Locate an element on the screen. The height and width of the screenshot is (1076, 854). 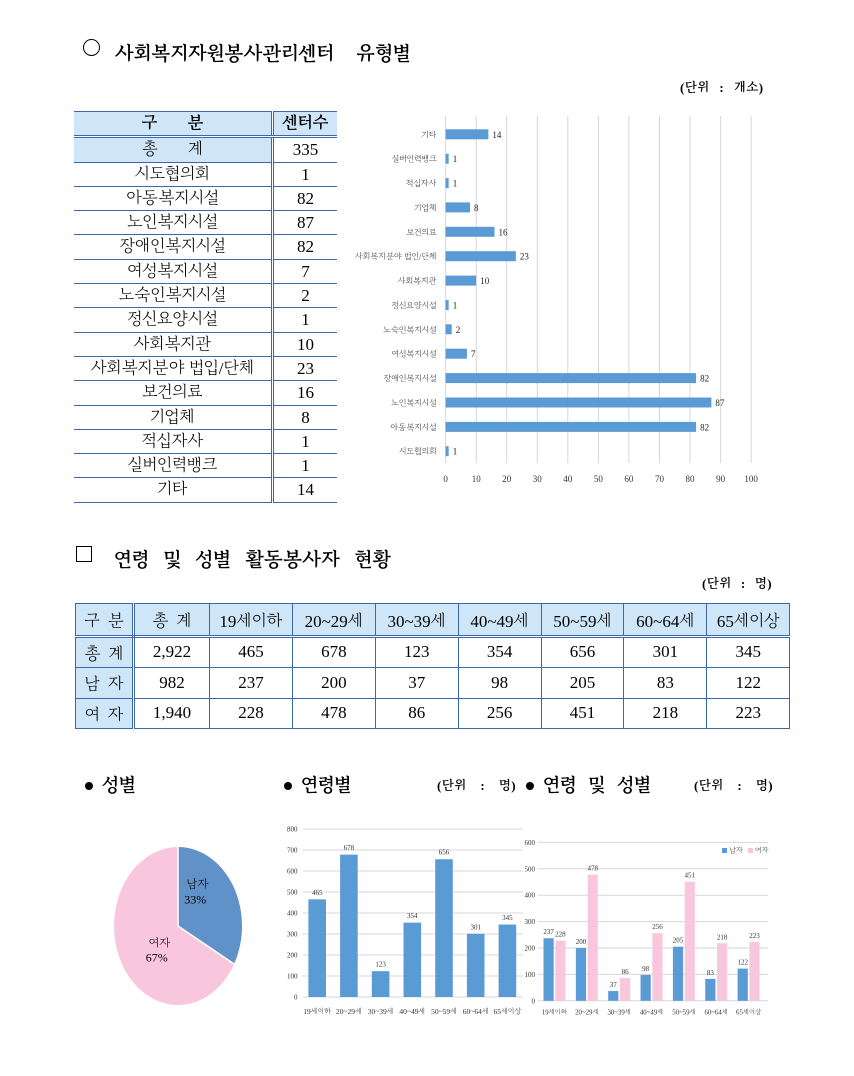
svg-text: 20 is located at coordinates (507, 479).